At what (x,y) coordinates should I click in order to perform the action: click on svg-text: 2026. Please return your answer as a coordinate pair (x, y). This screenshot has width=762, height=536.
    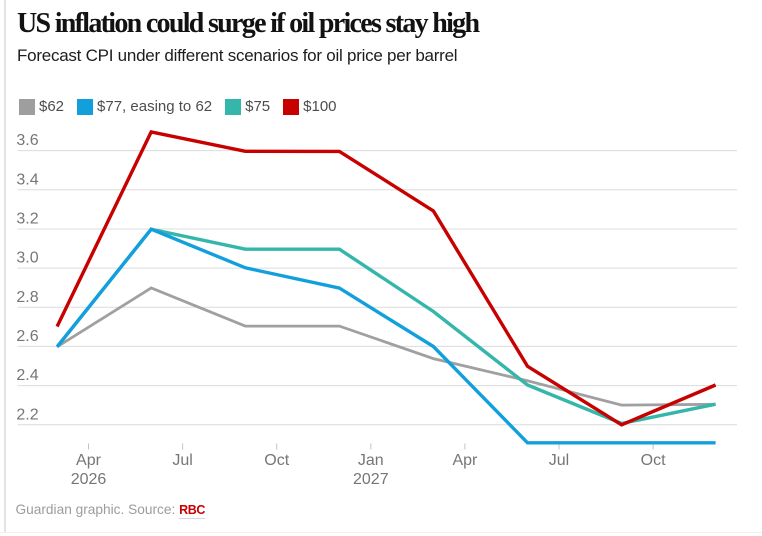
    Looking at the image, I should click on (89, 479).